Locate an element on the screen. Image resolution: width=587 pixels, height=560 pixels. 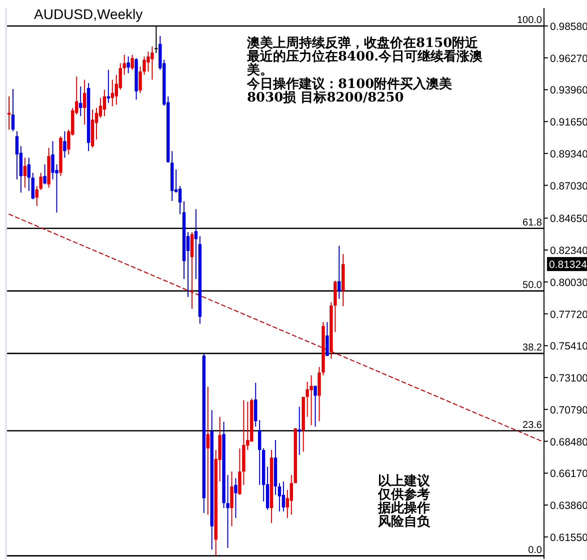
y2-tick-label: 100.0 is located at coordinates (529, 20).